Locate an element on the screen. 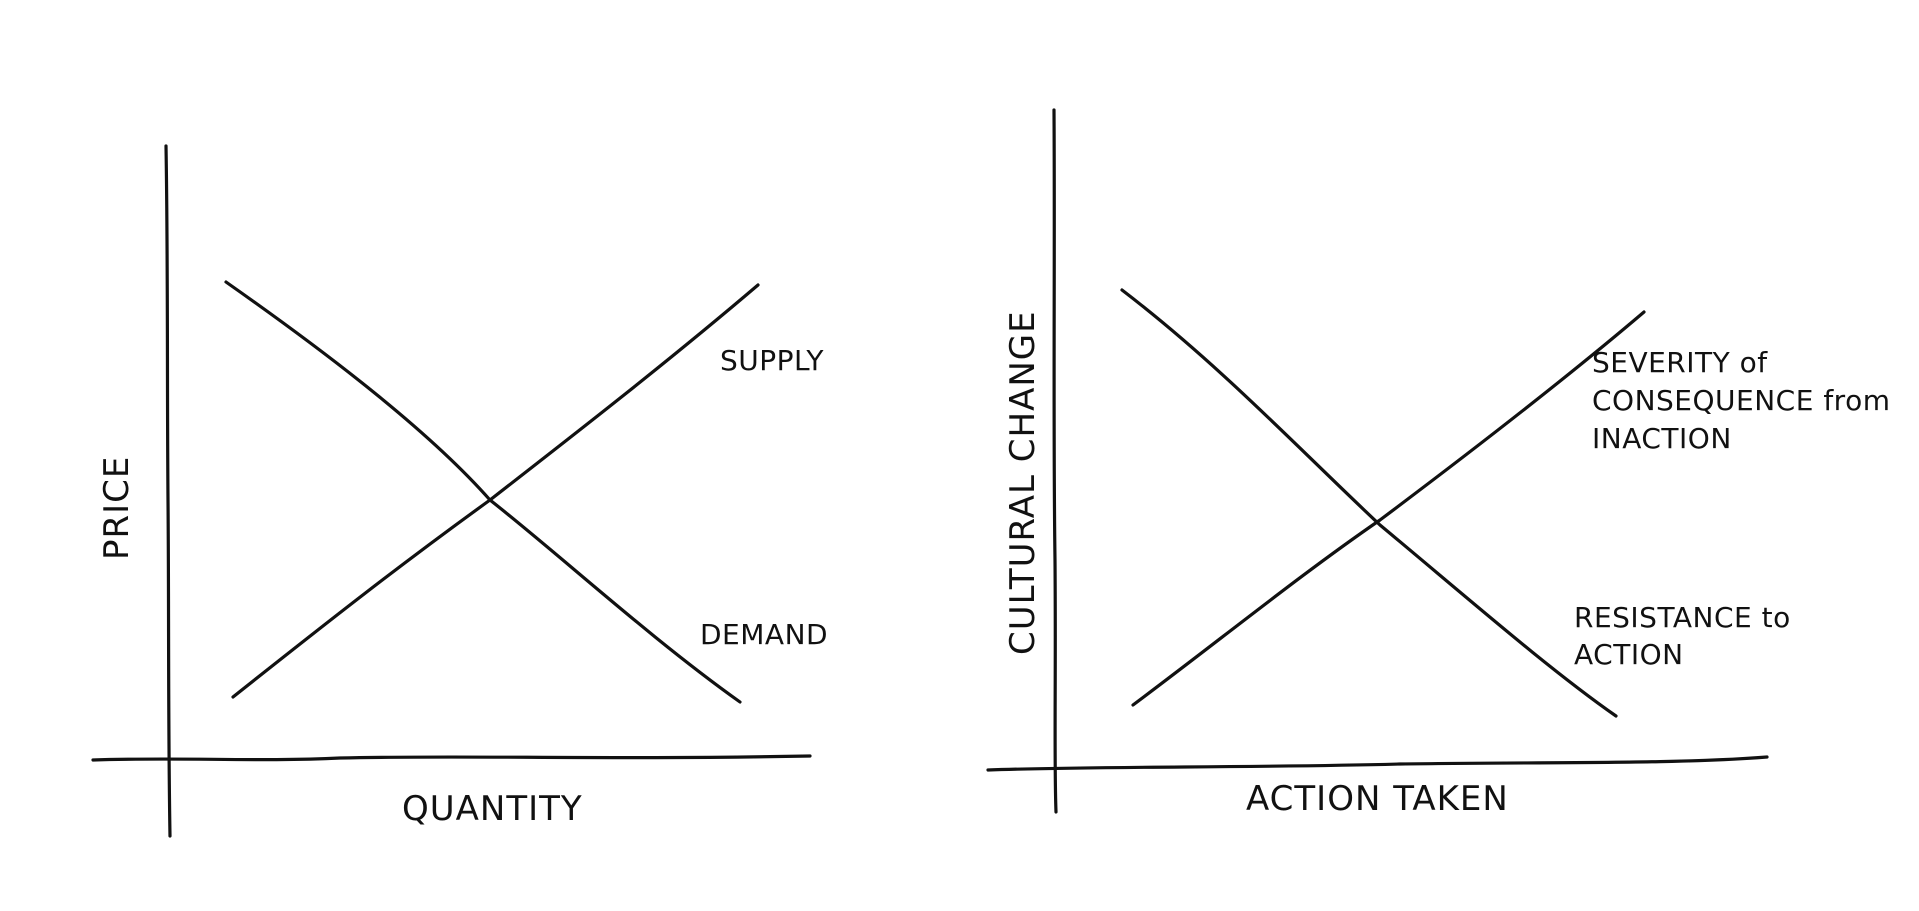  resistance-line is located at coordinates (1369, 503).